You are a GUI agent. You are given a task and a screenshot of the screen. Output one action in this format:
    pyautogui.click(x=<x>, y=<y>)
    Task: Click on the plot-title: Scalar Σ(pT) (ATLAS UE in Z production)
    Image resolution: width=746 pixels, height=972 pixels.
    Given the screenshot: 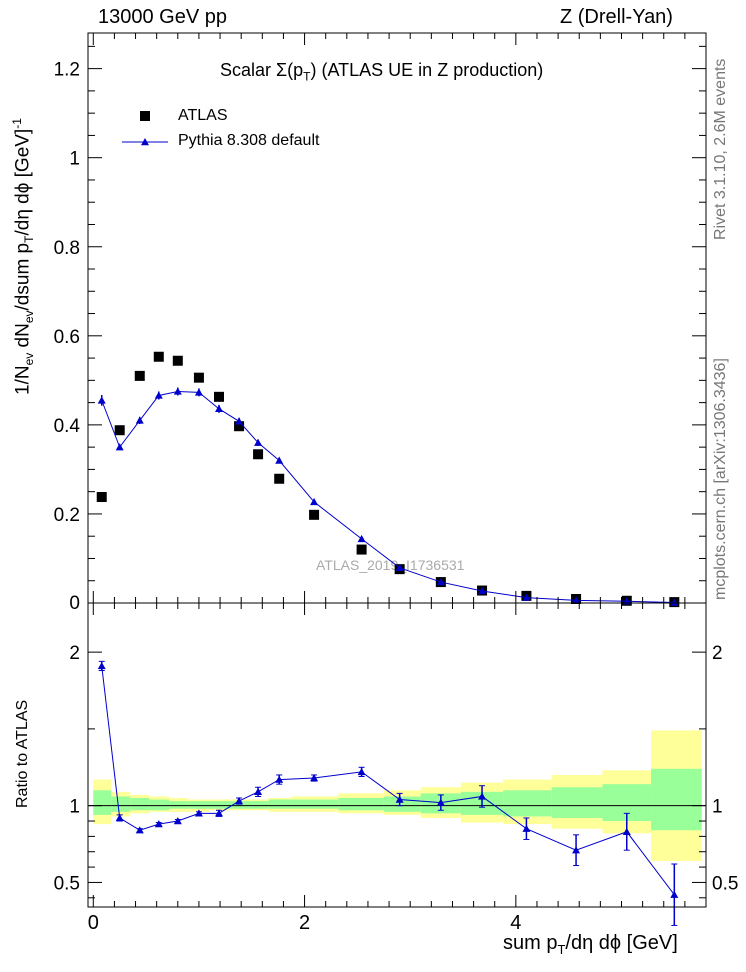 What is the action you would take?
    pyautogui.click(x=382, y=72)
    